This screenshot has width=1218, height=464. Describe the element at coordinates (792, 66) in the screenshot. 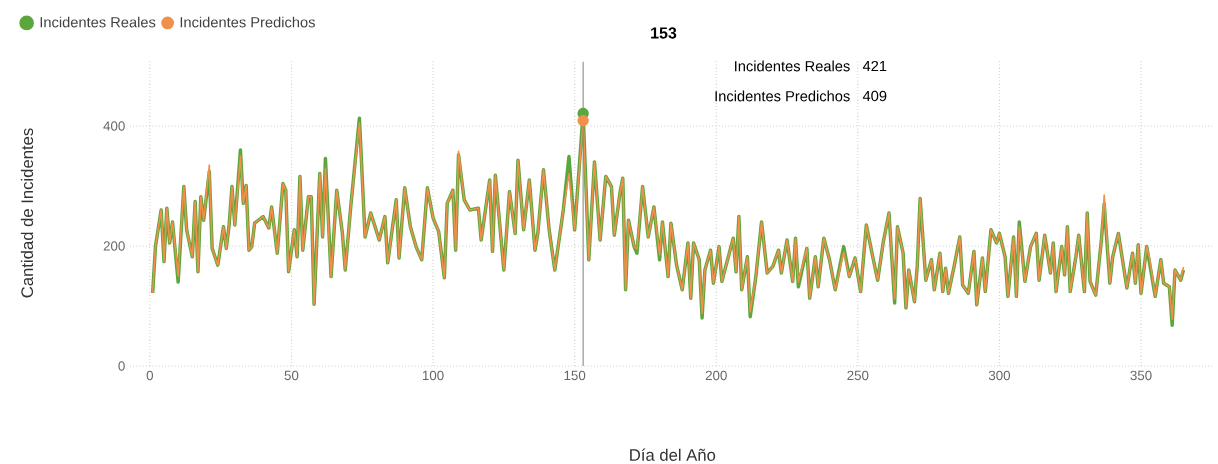

I see `text: Incidentes Reales` at that location.